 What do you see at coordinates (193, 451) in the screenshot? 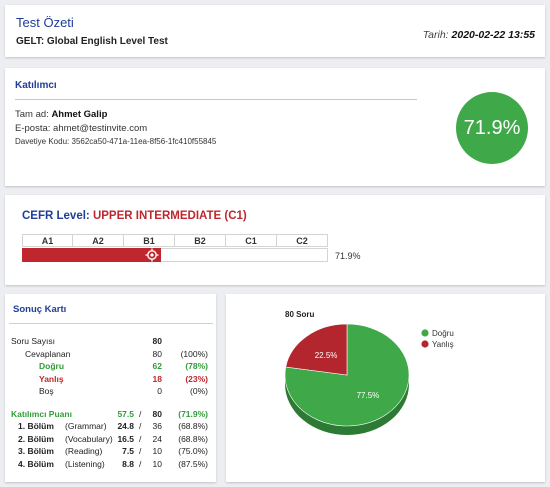
I see `result-row-percent: (75.0%)` at bounding box center [193, 451].